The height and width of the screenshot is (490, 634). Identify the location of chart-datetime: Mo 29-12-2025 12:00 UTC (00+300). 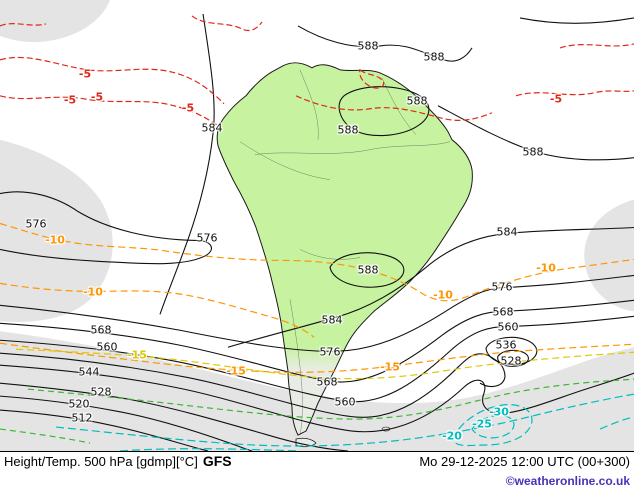
(524, 461).